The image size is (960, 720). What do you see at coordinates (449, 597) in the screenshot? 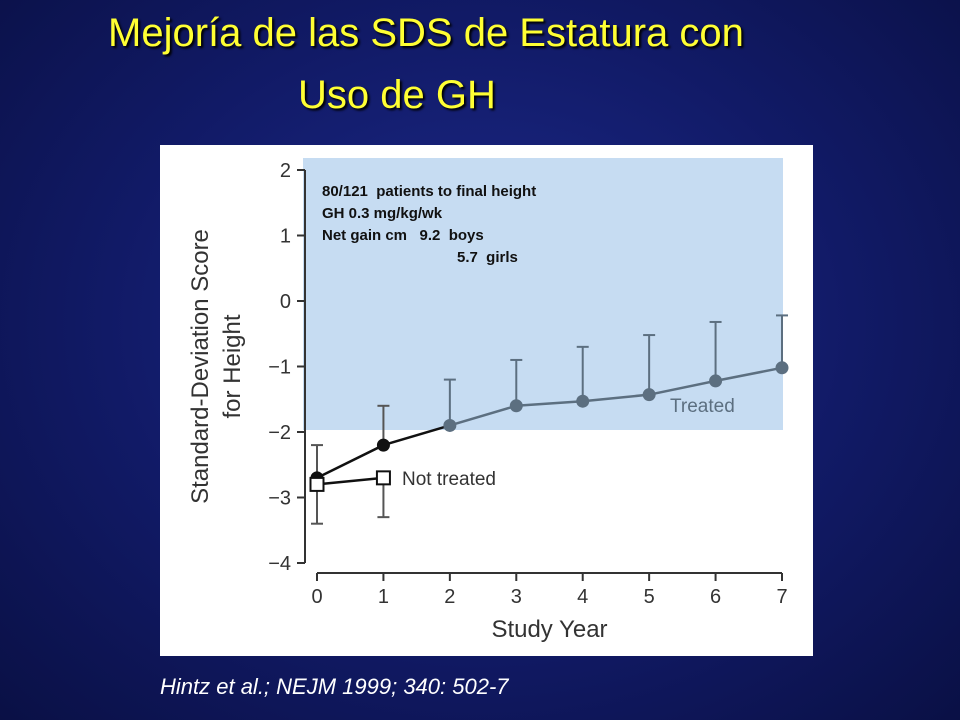
I see `x-tick-label: 2` at bounding box center [449, 597].